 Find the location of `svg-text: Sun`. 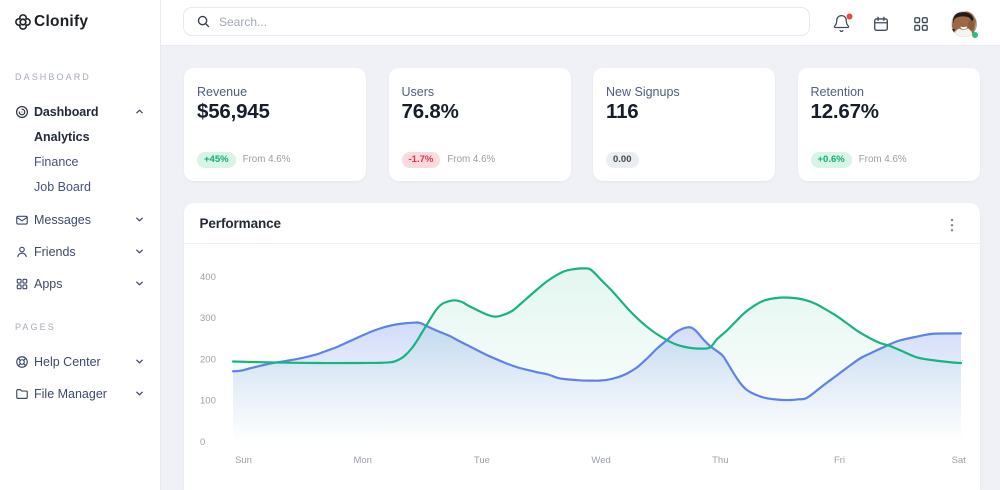

svg-text: Sun is located at coordinates (243, 460).